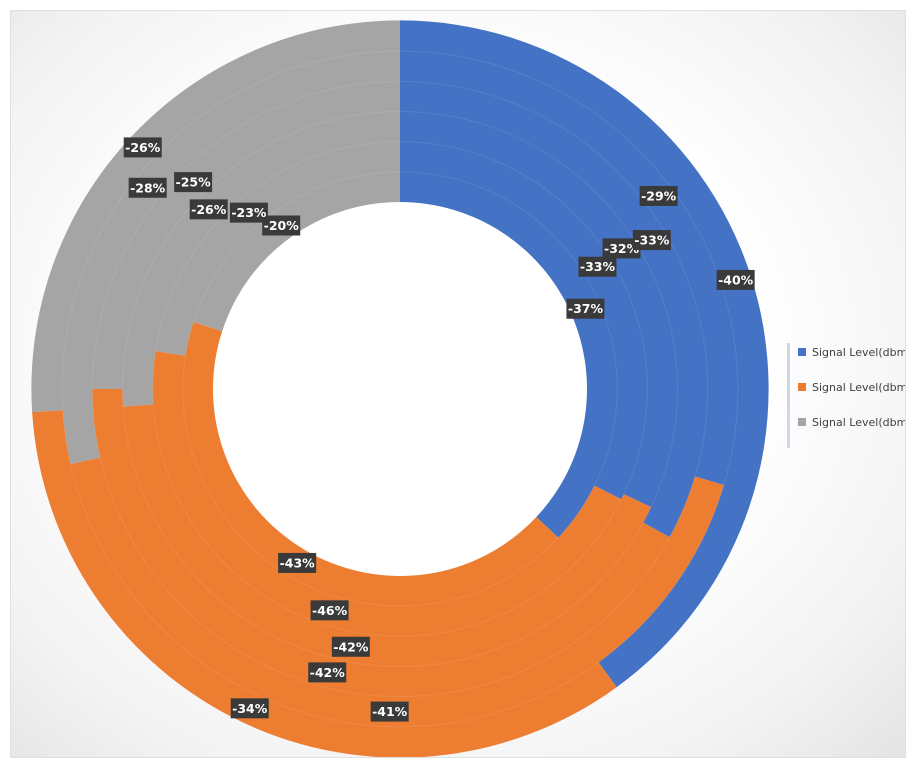 The height and width of the screenshot is (765, 909). I want to click on legend-swatch-x, so click(802, 352).